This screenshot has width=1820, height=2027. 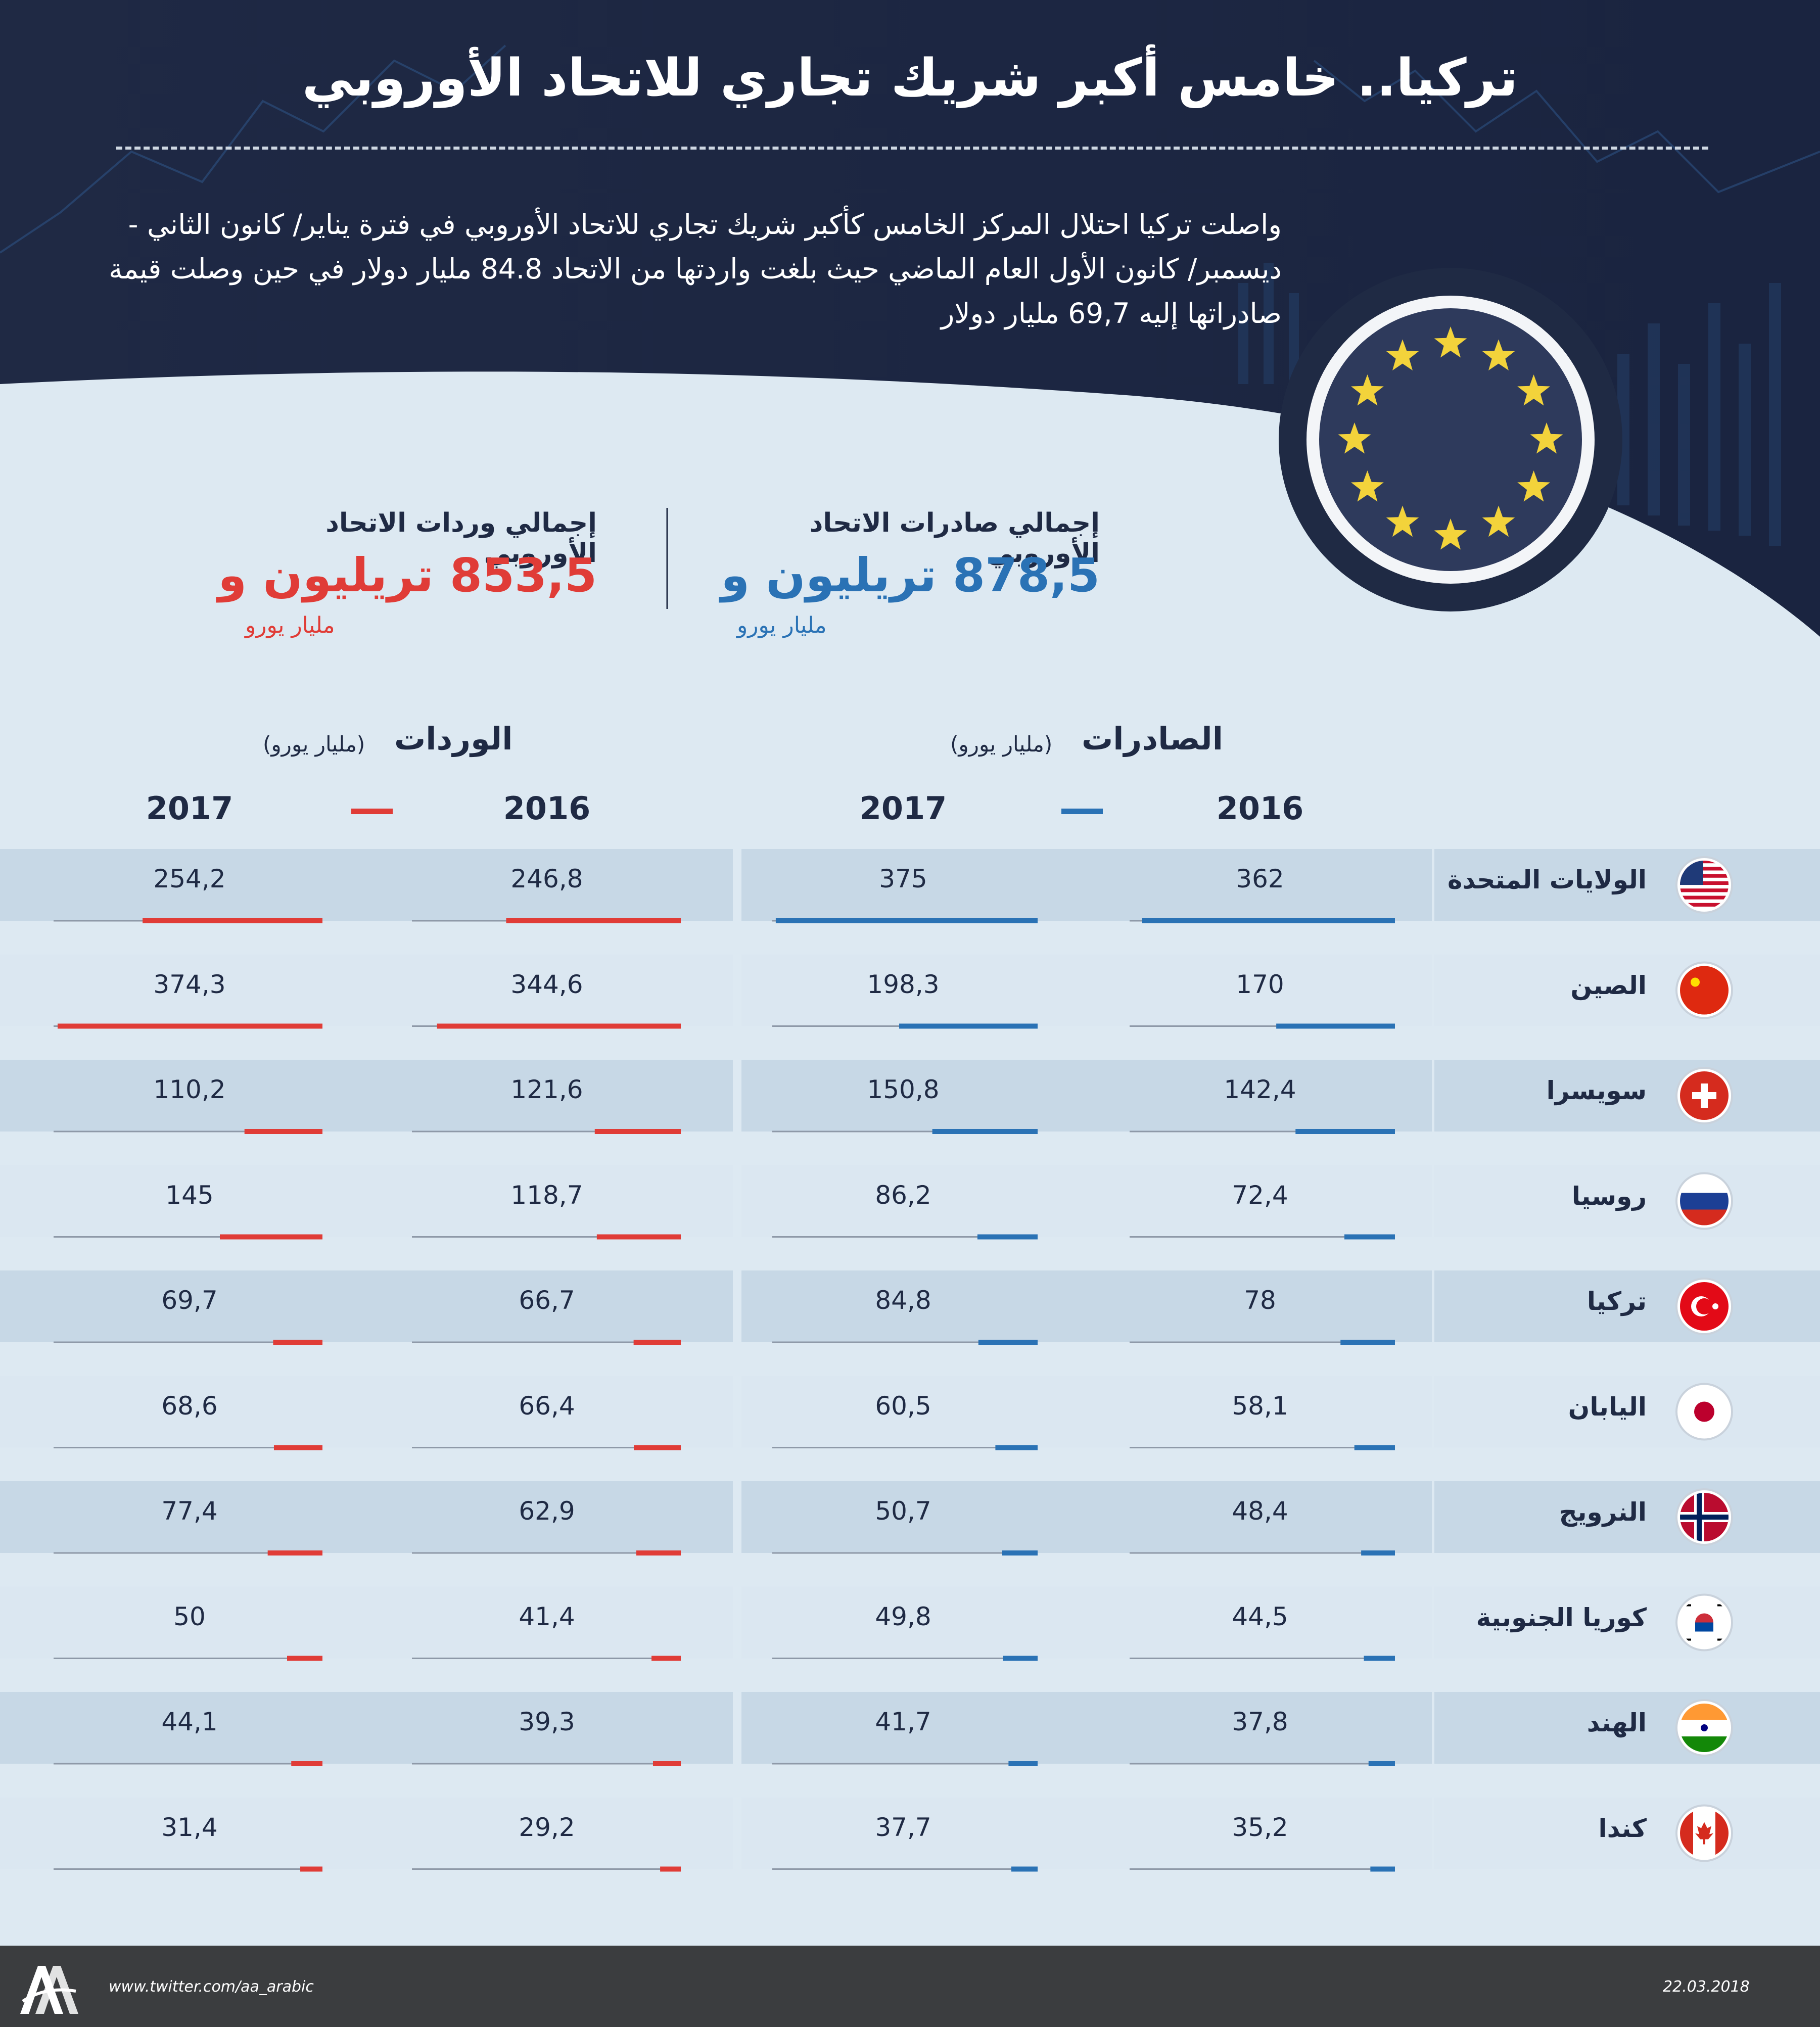 I want to click on imports-value: 41,4, so click(x=547, y=1616).